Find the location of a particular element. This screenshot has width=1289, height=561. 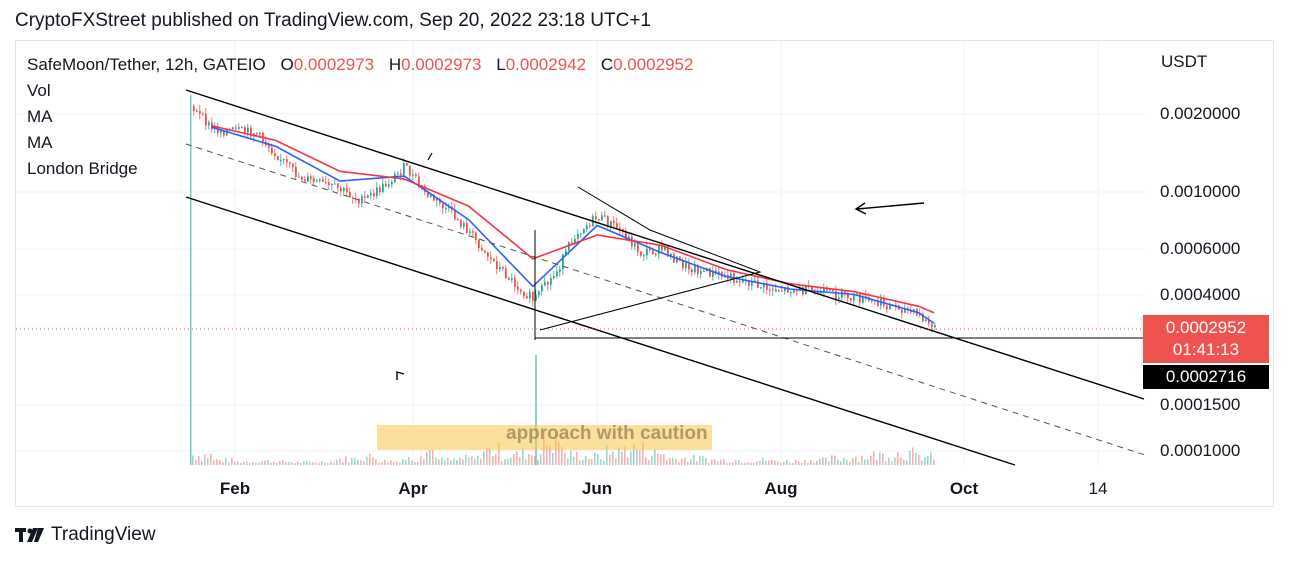

indicator-ma-1: MA is located at coordinates (40, 116).